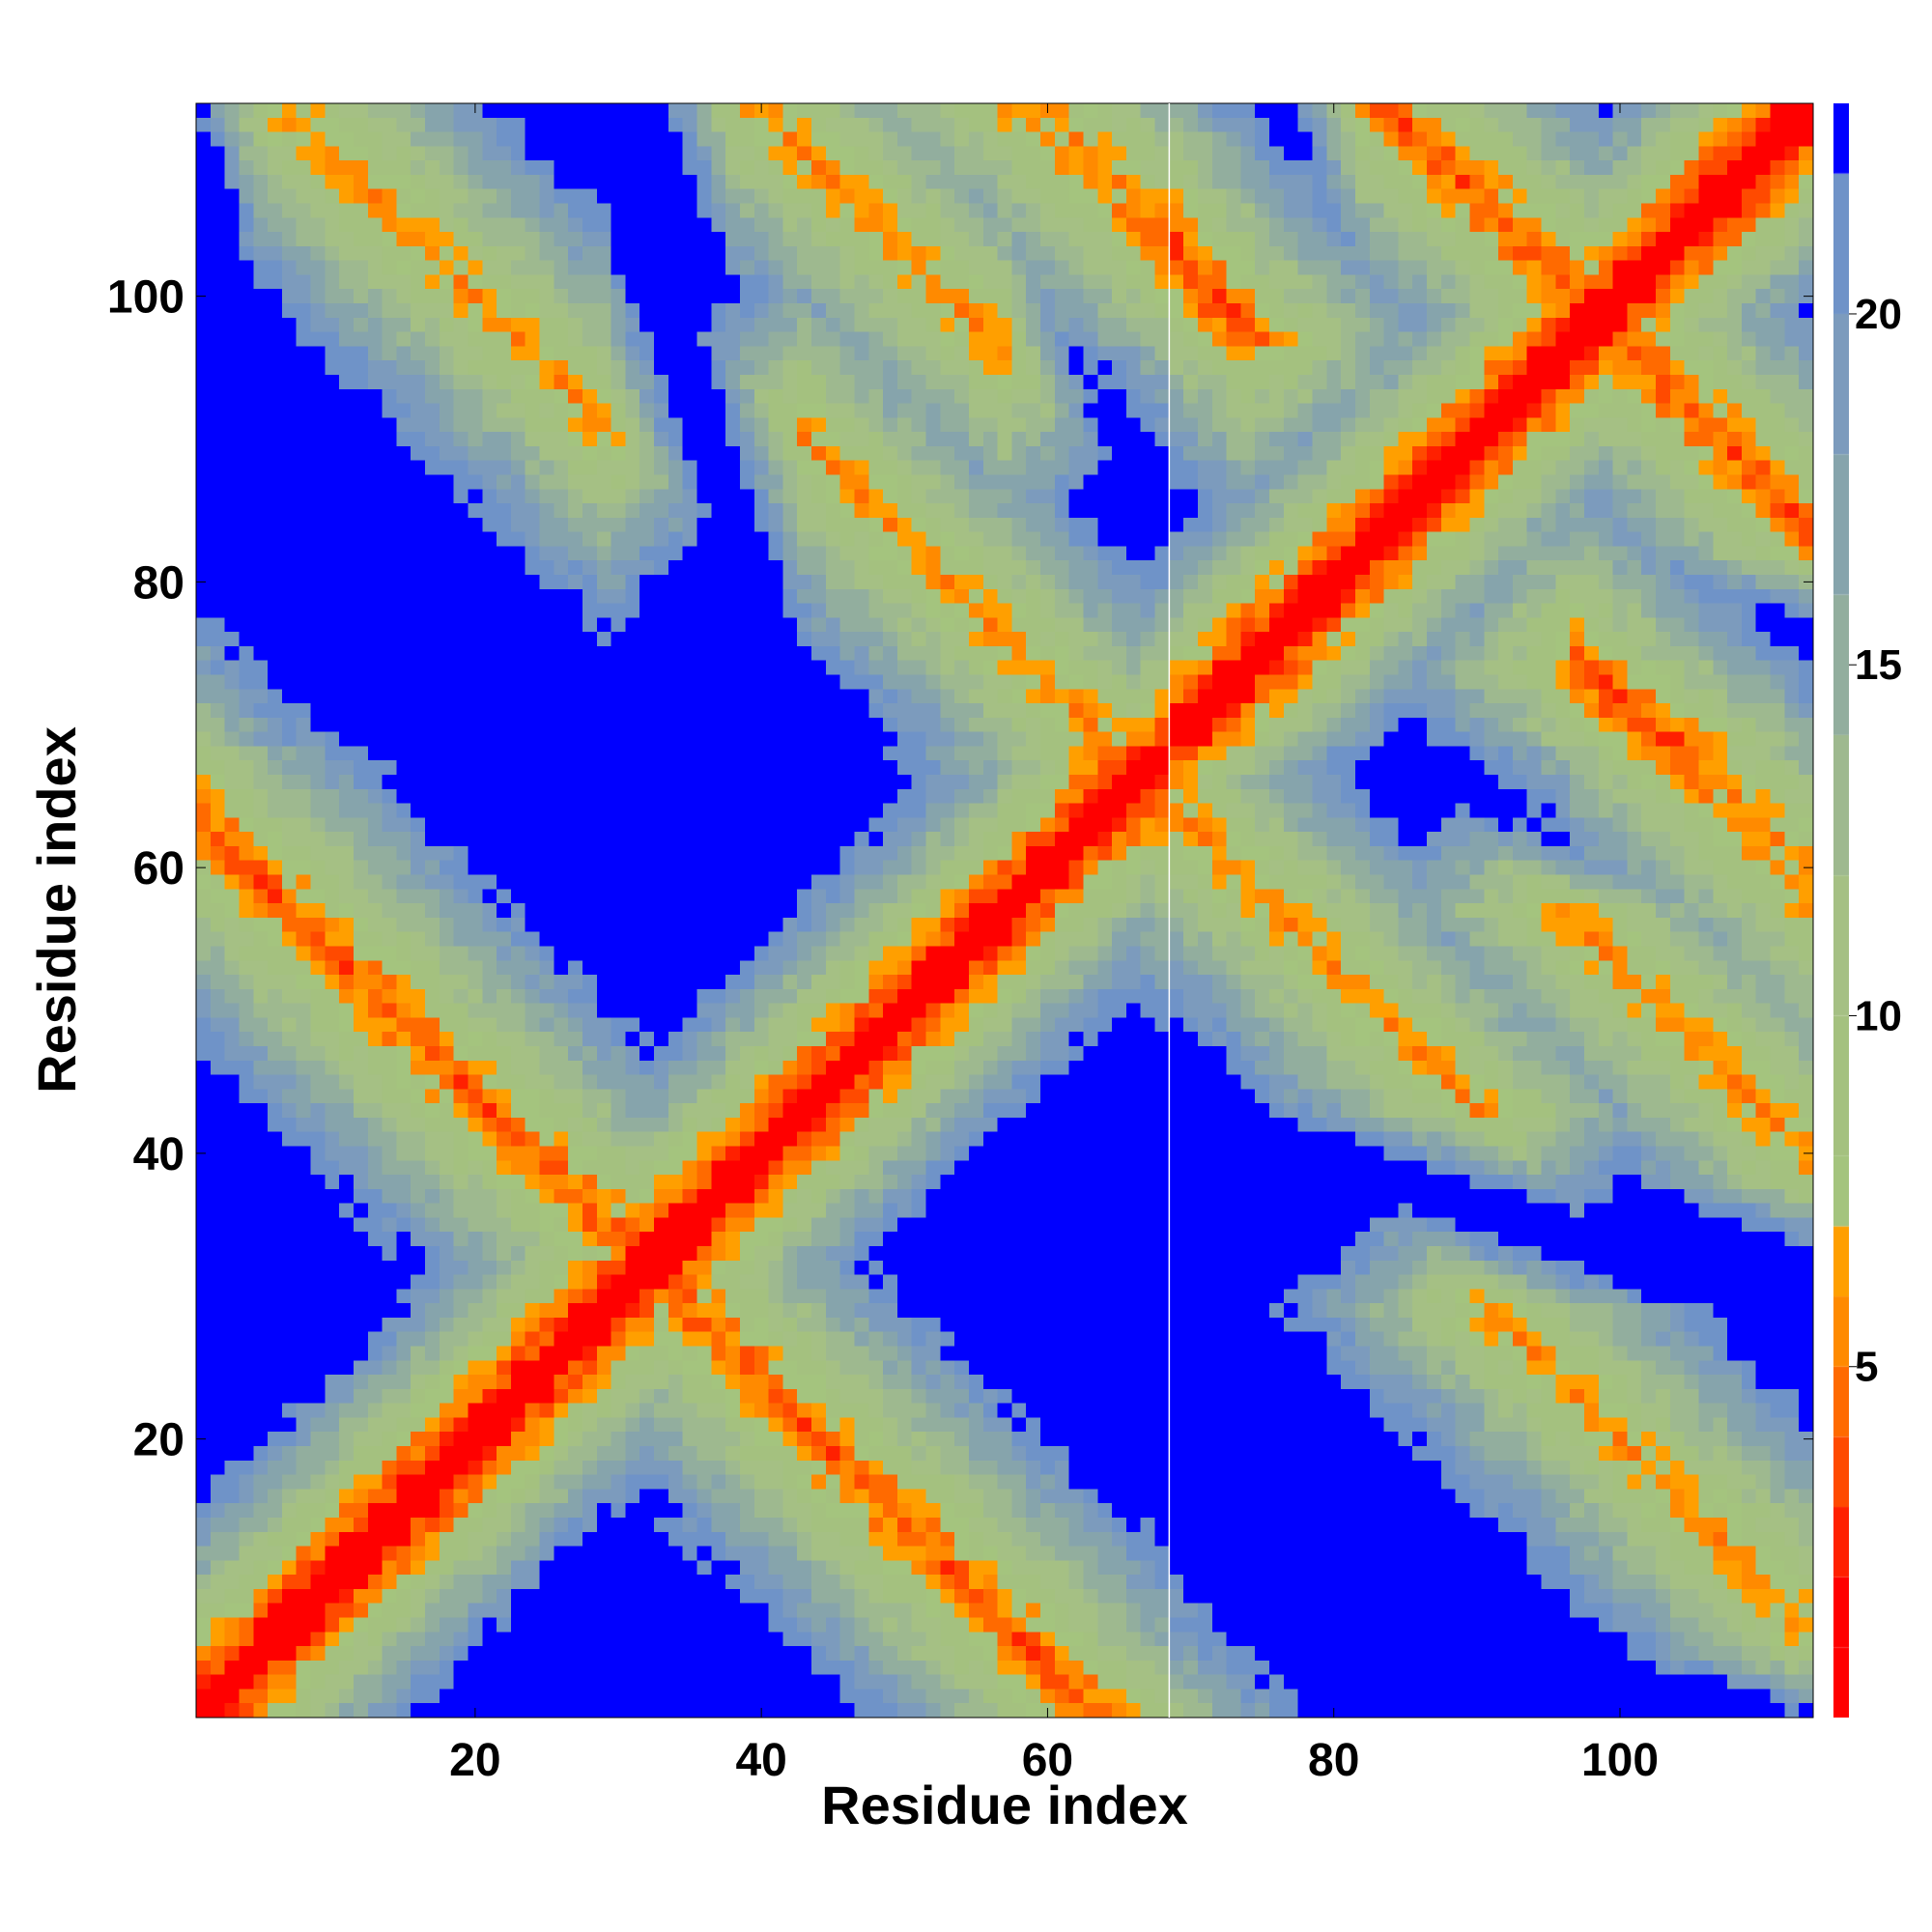  I want to click on x-tick-label: 100, so click(1620, 1760).